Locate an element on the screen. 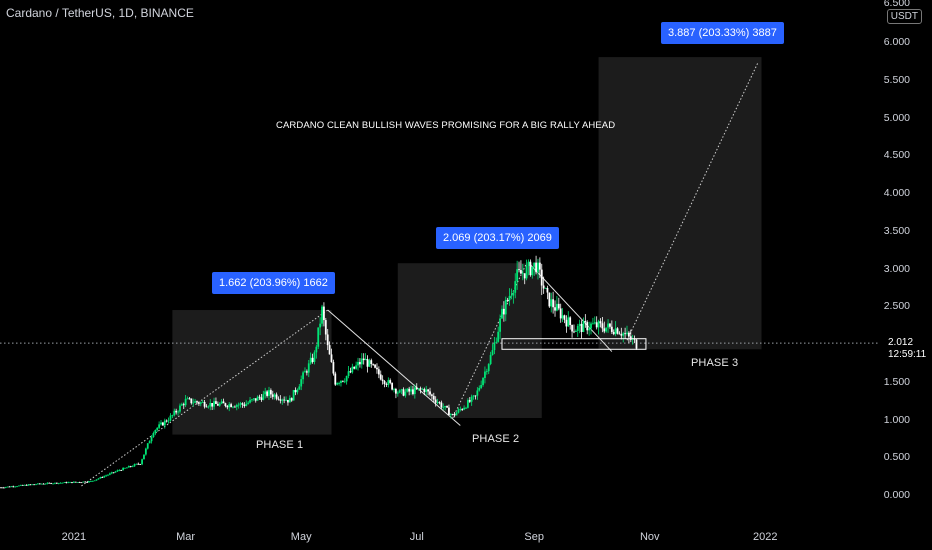 This screenshot has height=550, width=932. measure-badge-phase3: 3.887 (203.33%) 3887 is located at coordinates (722, 33).